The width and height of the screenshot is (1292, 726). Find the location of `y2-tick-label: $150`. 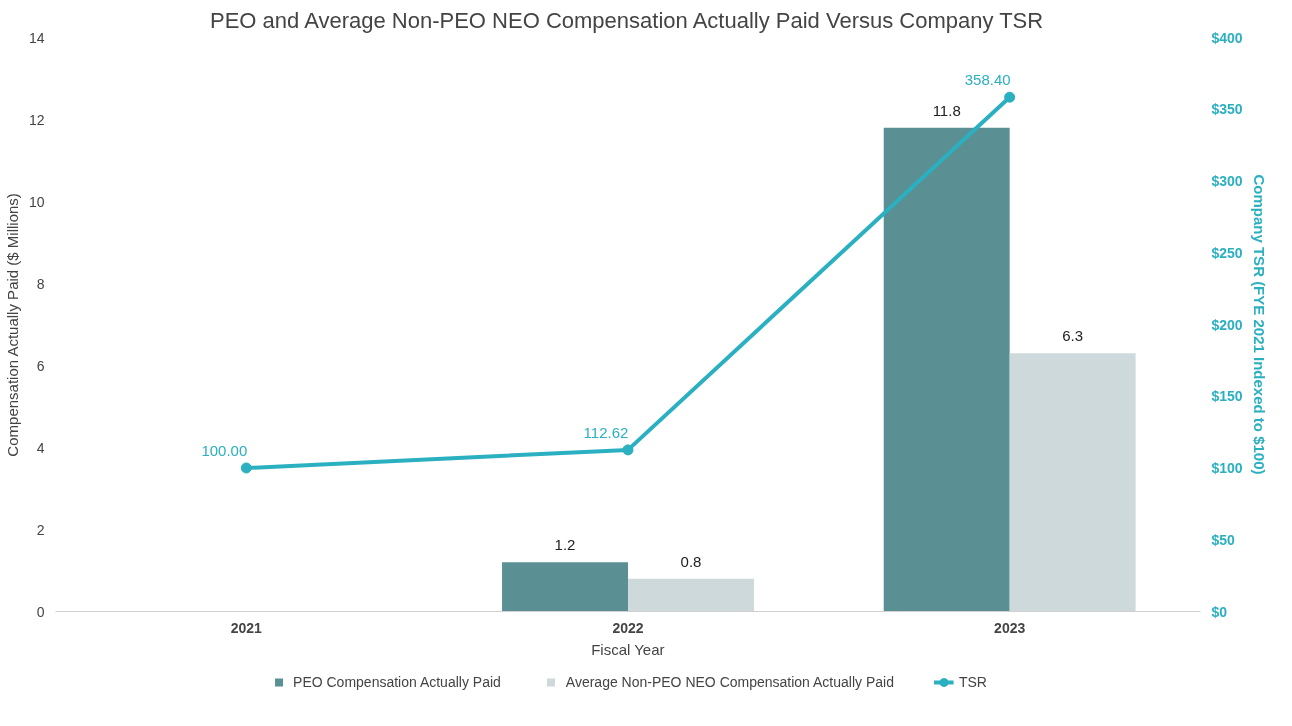

y2-tick-label: $150 is located at coordinates (1227, 396).